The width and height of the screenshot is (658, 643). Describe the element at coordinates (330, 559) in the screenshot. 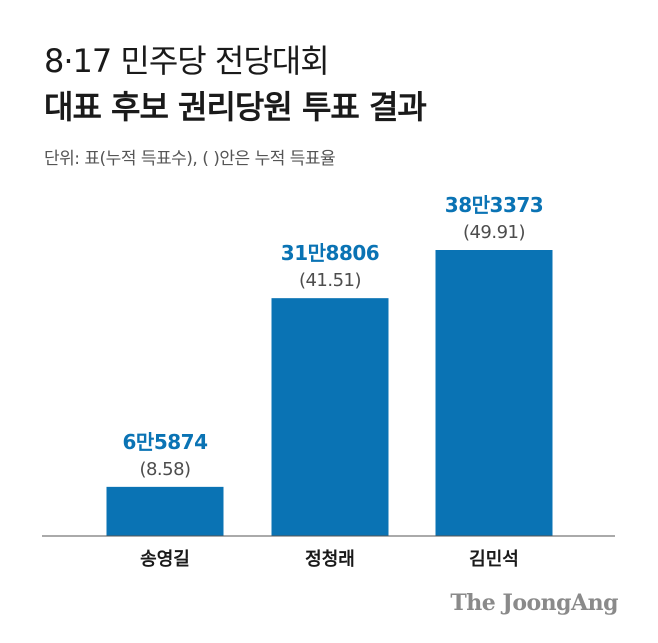

I see `category-label: 정청래` at that location.